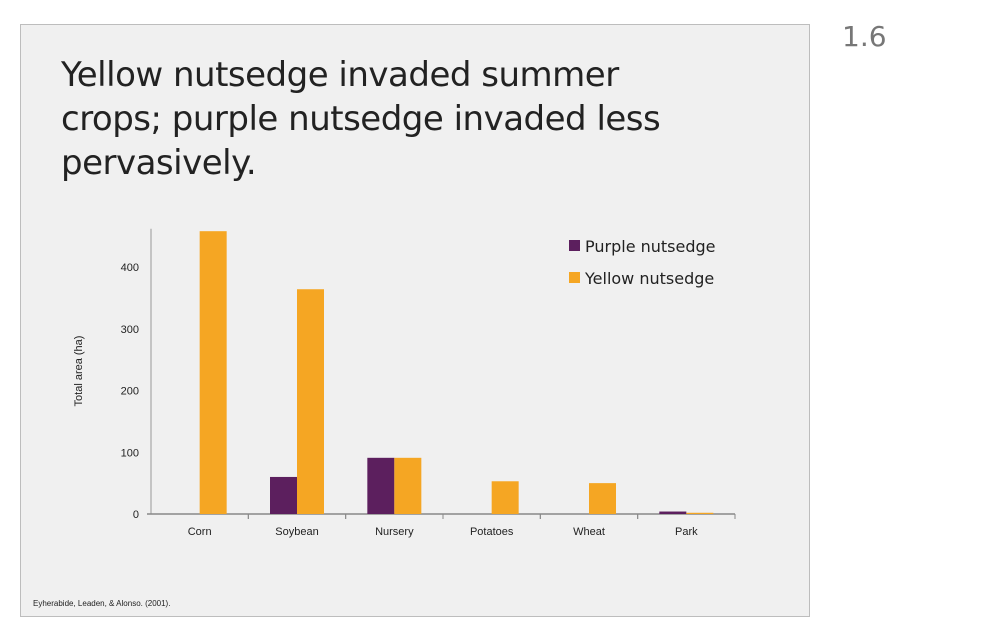  I want to click on x-tick-label: Soybean, so click(296, 532).